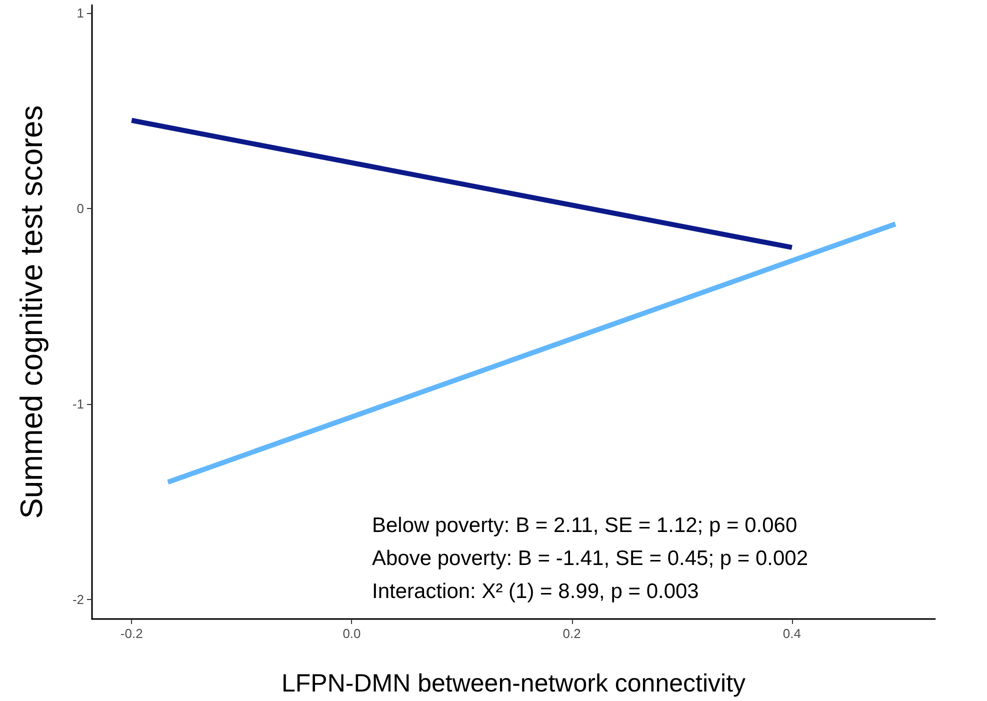 This screenshot has width=987, height=701. Describe the element at coordinates (80, 12) in the screenshot. I see `y-tick-label: 1` at that location.